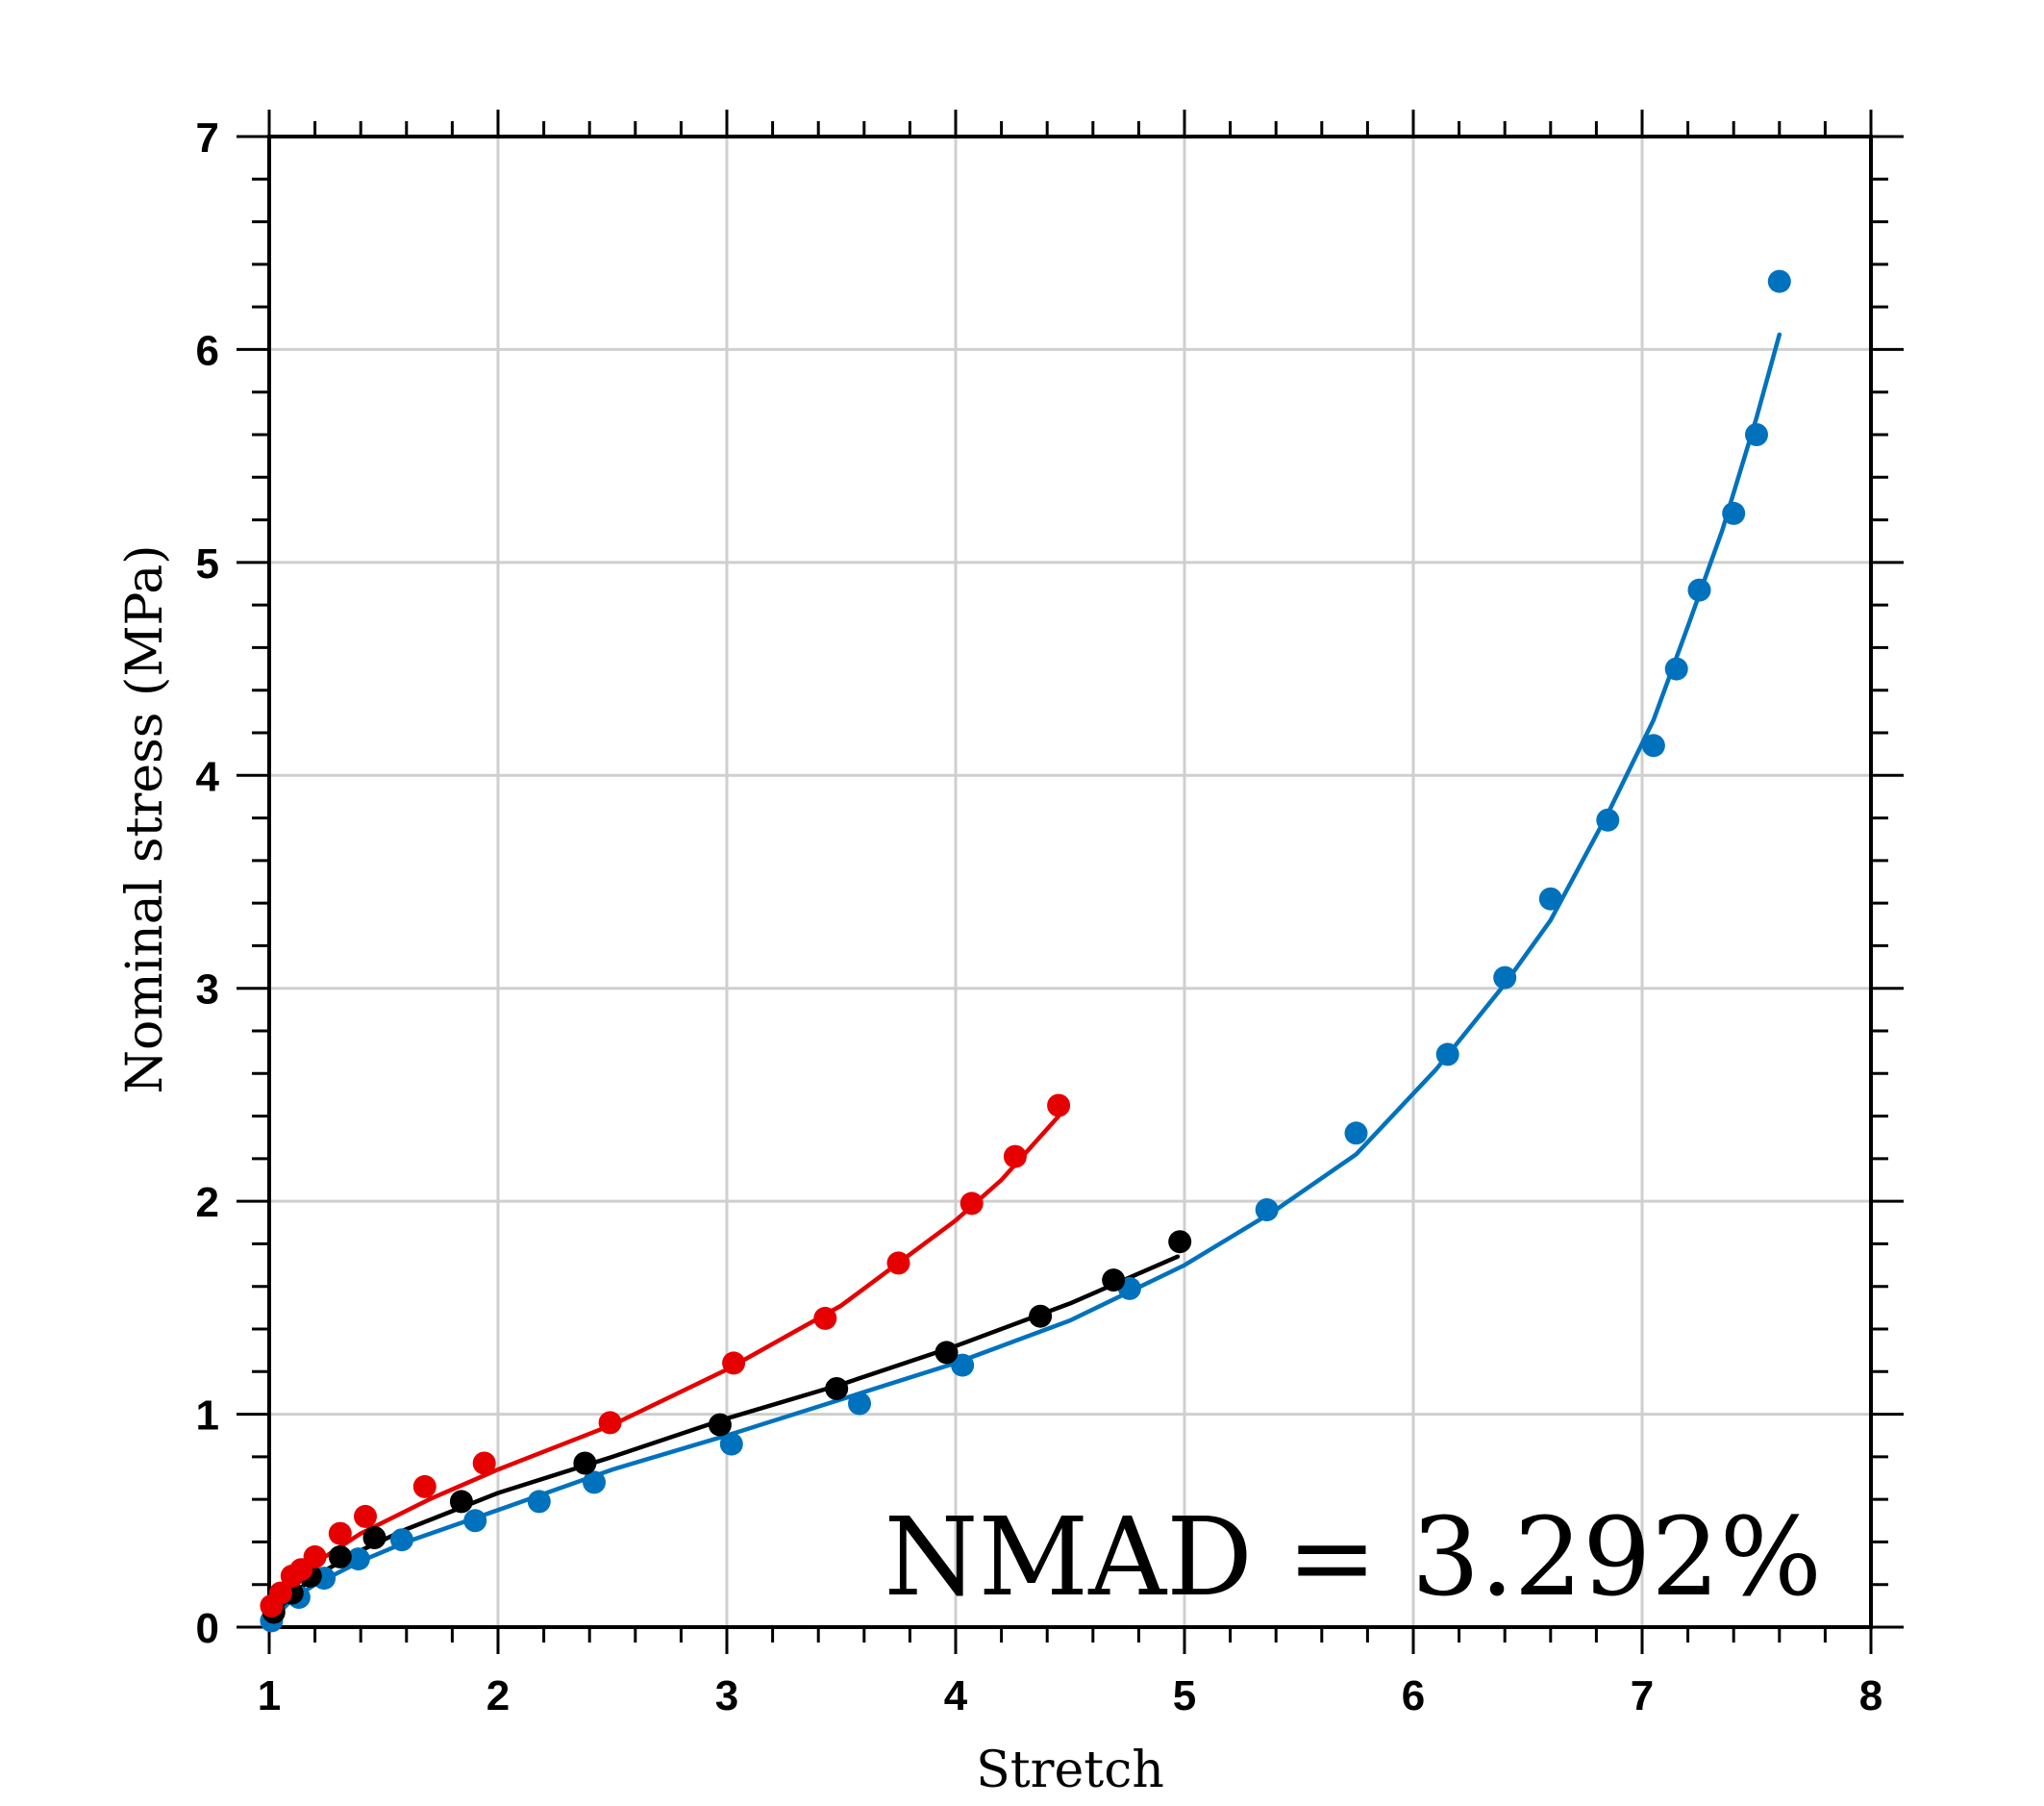 The height and width of the screenshot is (1806, 2044). Describe the element at coordinates (1642, 1695) in the screenshot. I see `x-tick-label: 7` at that location.